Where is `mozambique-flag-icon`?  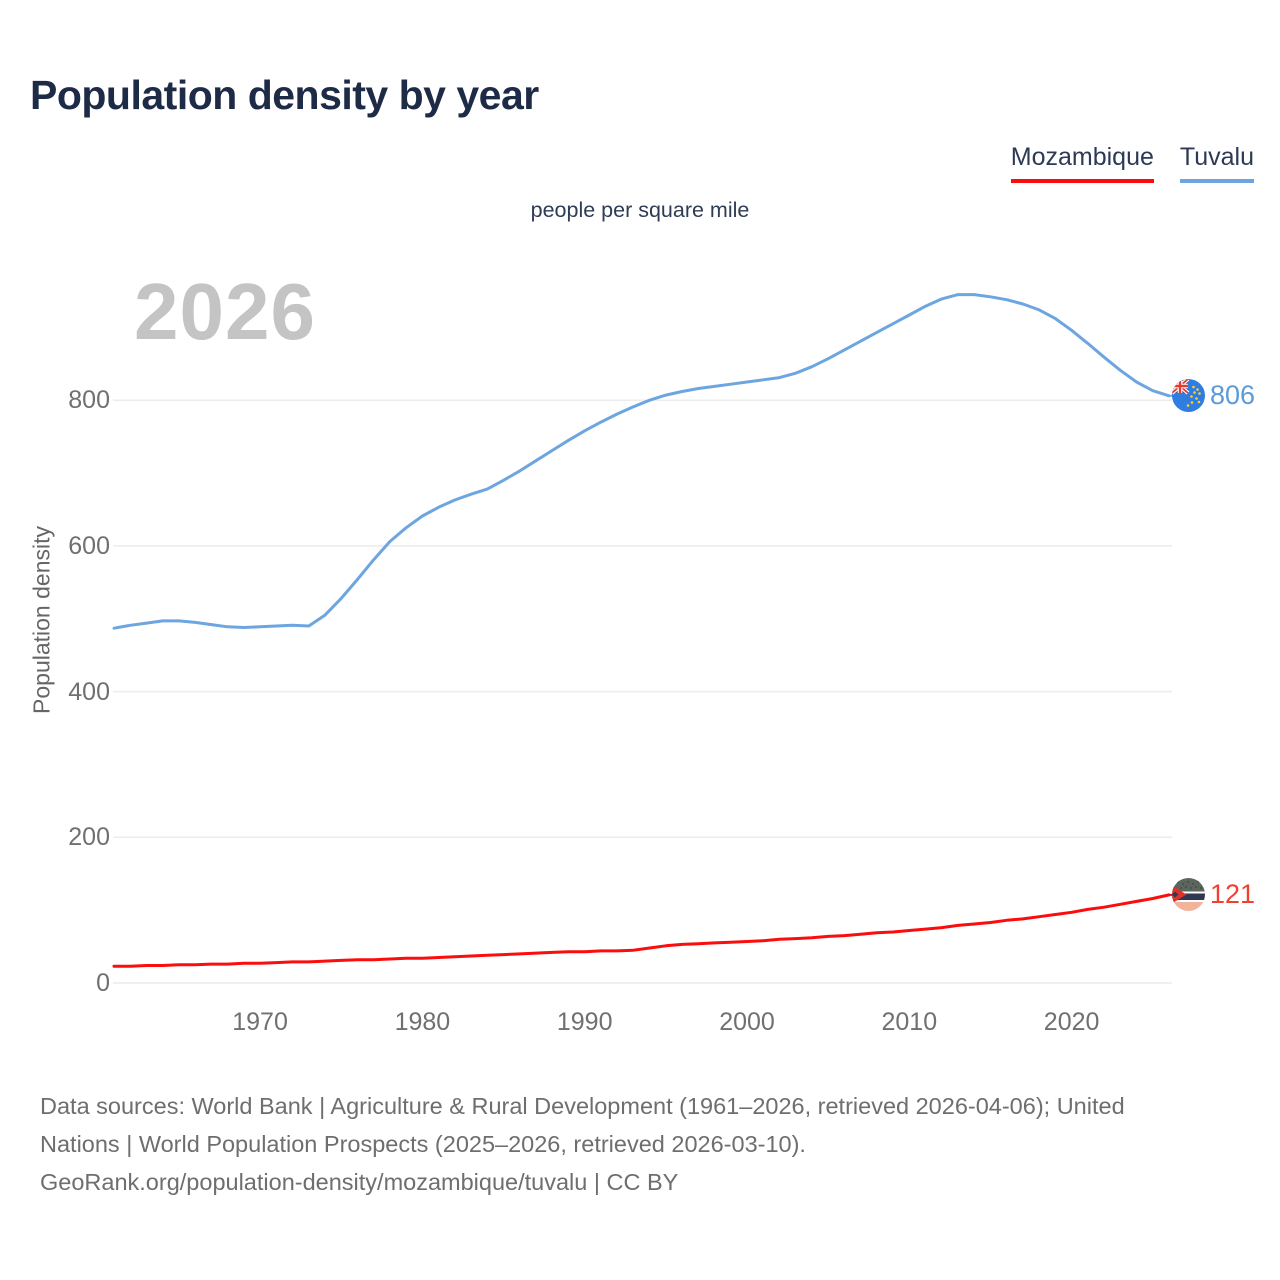 mozambique-flag-icon is located at coordinates (1188, 895).